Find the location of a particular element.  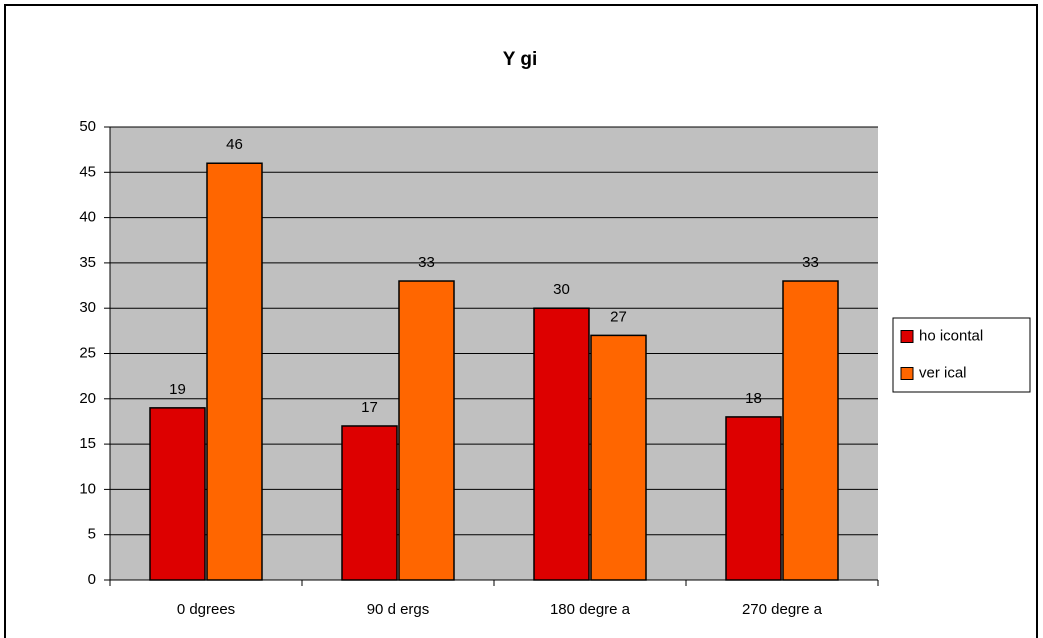

x-tick-label: 0 dgrees is located at coordinates (206, 609).